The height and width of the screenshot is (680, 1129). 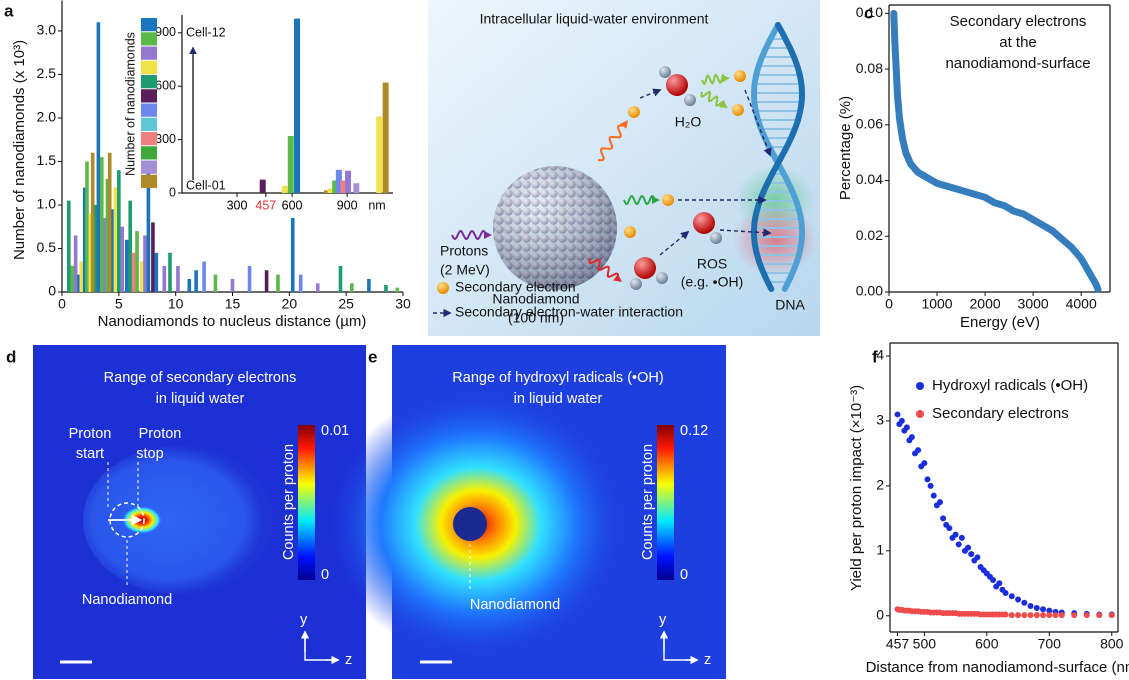 What do you see at coordinates (47, 247) in the screenshot?
I see `y-tick-label: 0.5` at bounding box center [47, 247].